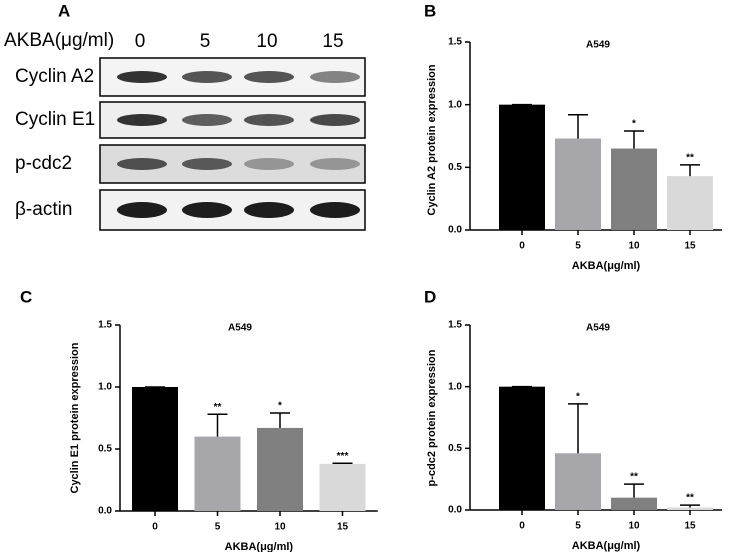  I want to click on row-label: Cyclin E1, so click(55, 119).